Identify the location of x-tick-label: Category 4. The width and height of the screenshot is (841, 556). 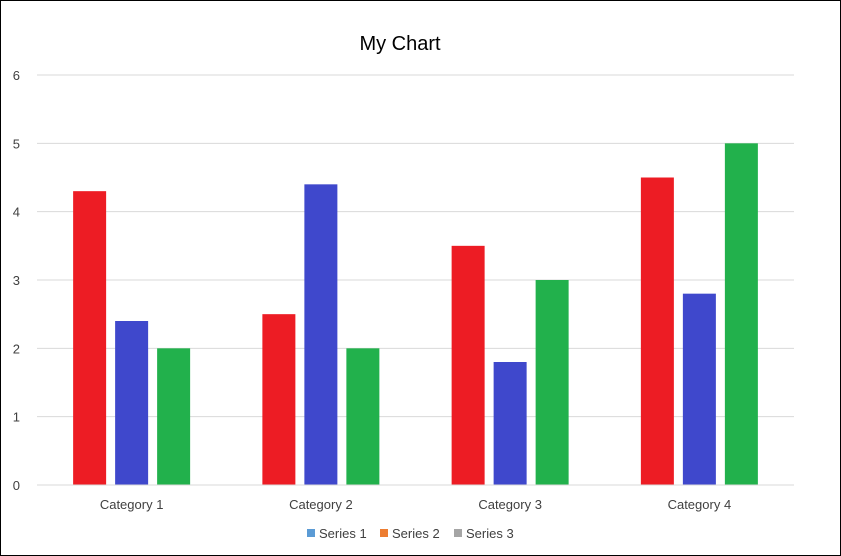
(700, 504).